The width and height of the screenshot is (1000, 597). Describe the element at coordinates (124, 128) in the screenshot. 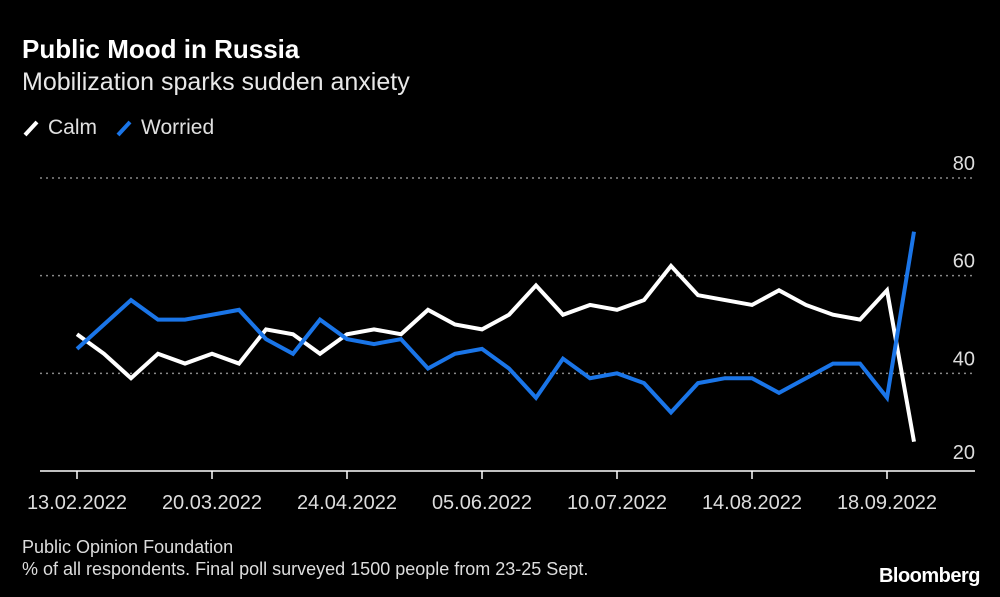

I see `worried-swatch-icon` at that location.